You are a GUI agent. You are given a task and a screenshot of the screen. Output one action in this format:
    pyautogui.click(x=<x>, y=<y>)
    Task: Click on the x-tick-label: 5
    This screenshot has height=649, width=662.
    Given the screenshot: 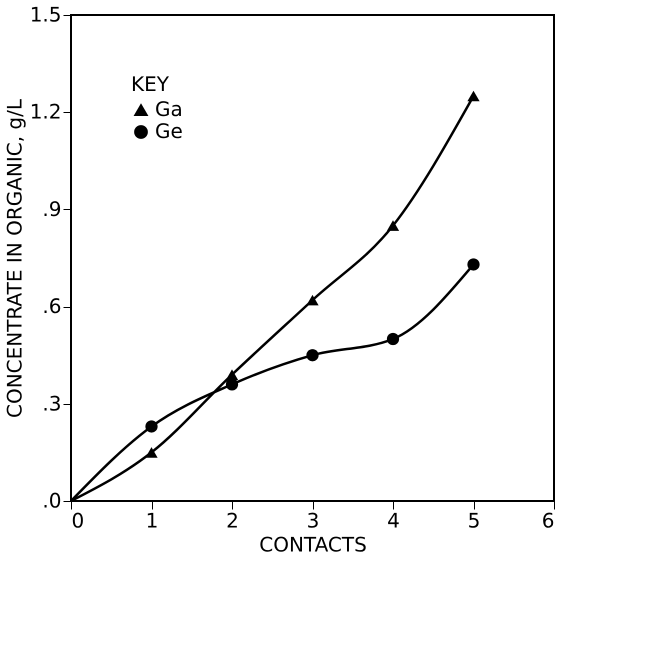 What is the action you would take?
    pyautogui.click(x=474, y=520)
    